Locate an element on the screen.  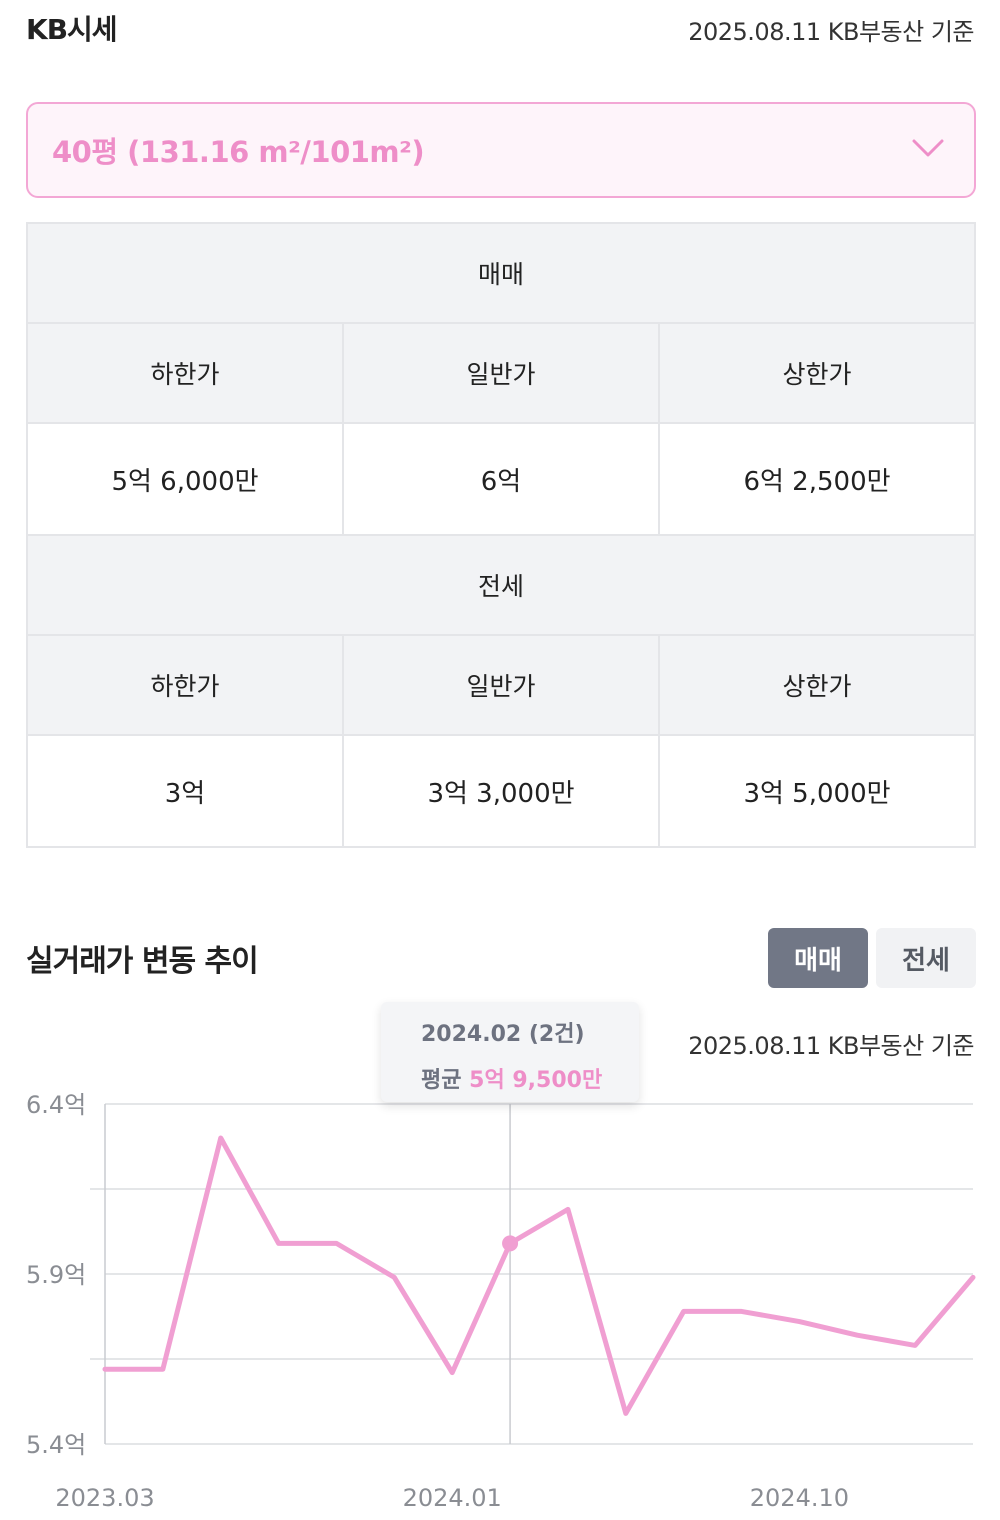
toggle-jeonse-button: 전세 is located at coordinates (926, 958).